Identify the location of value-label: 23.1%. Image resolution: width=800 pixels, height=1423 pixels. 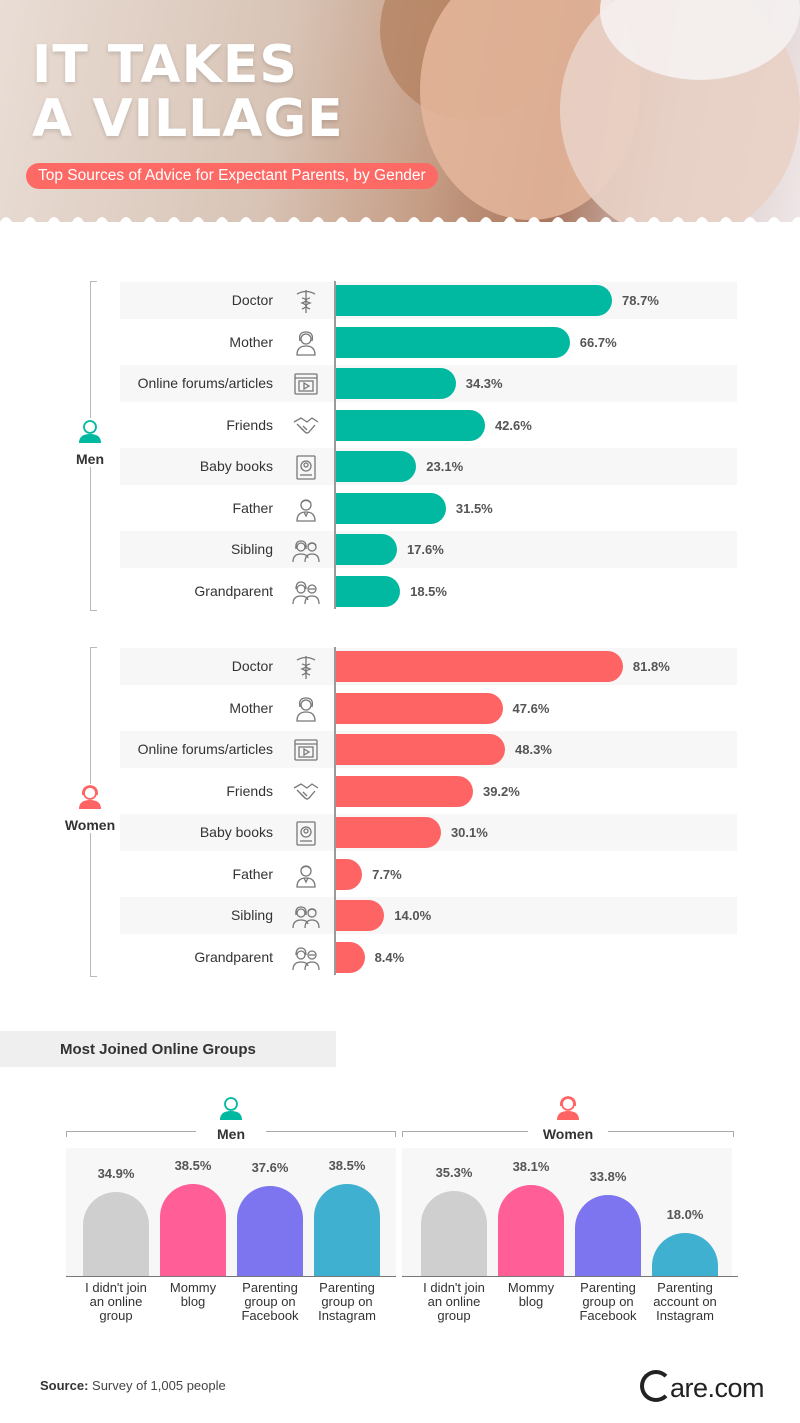
(445, 466).